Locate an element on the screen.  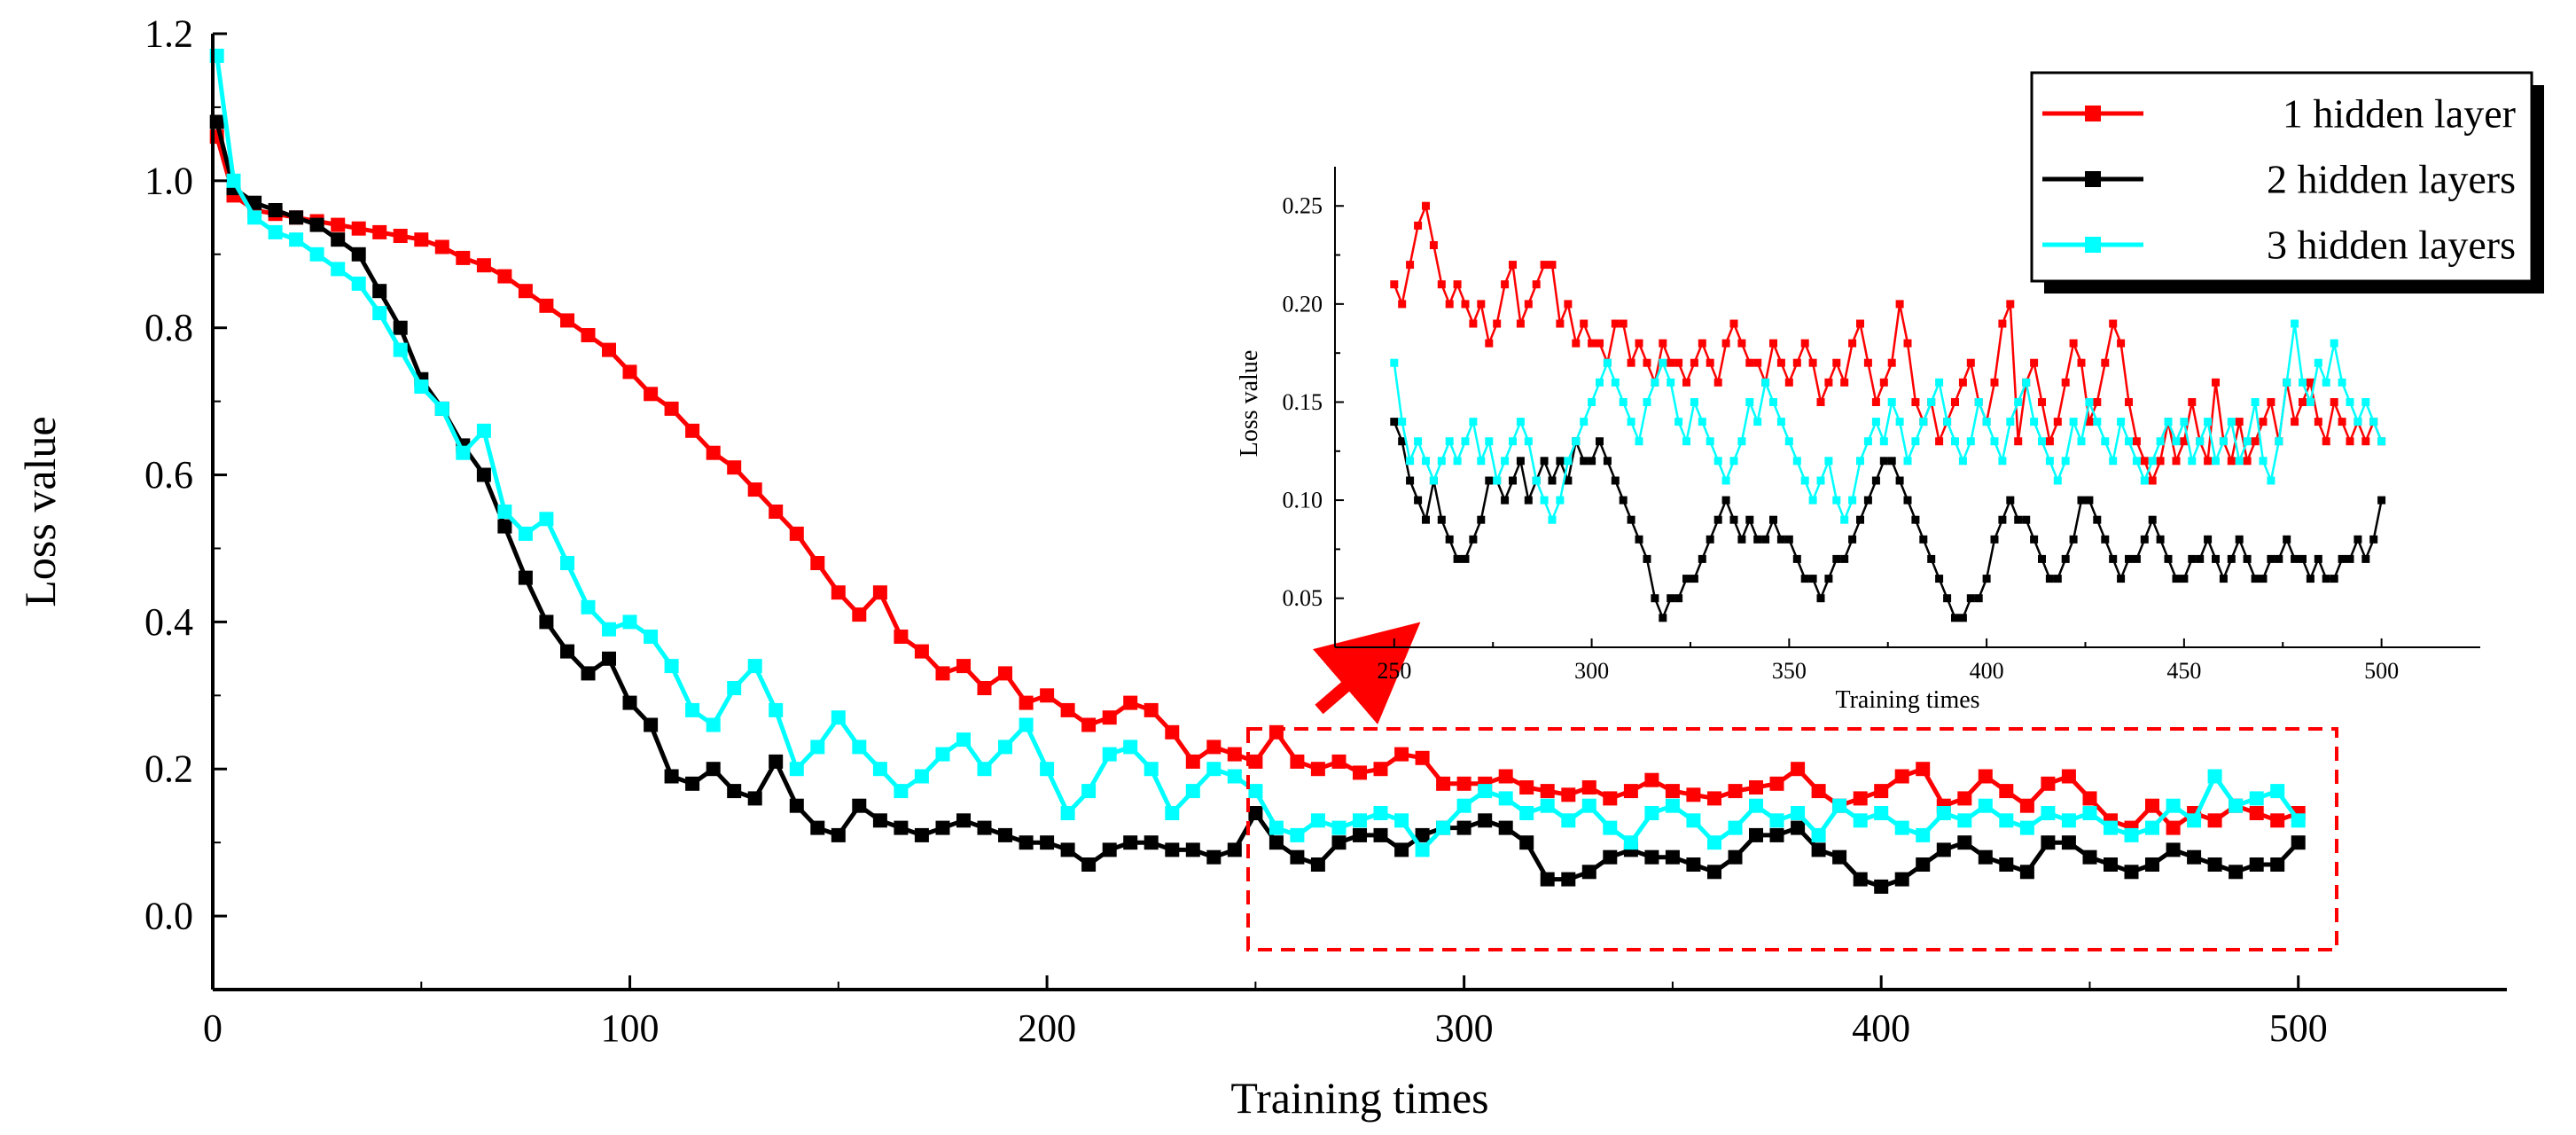
inset-x-tick-label: 500 is located at coordinates (2381, 671).